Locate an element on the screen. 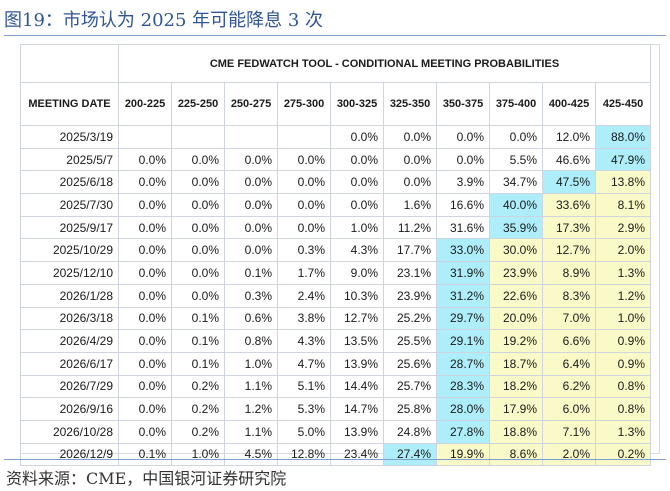 This screenshot has width=670, height=491. probability-cell: 1.7% is located at coordinates (304, 273).